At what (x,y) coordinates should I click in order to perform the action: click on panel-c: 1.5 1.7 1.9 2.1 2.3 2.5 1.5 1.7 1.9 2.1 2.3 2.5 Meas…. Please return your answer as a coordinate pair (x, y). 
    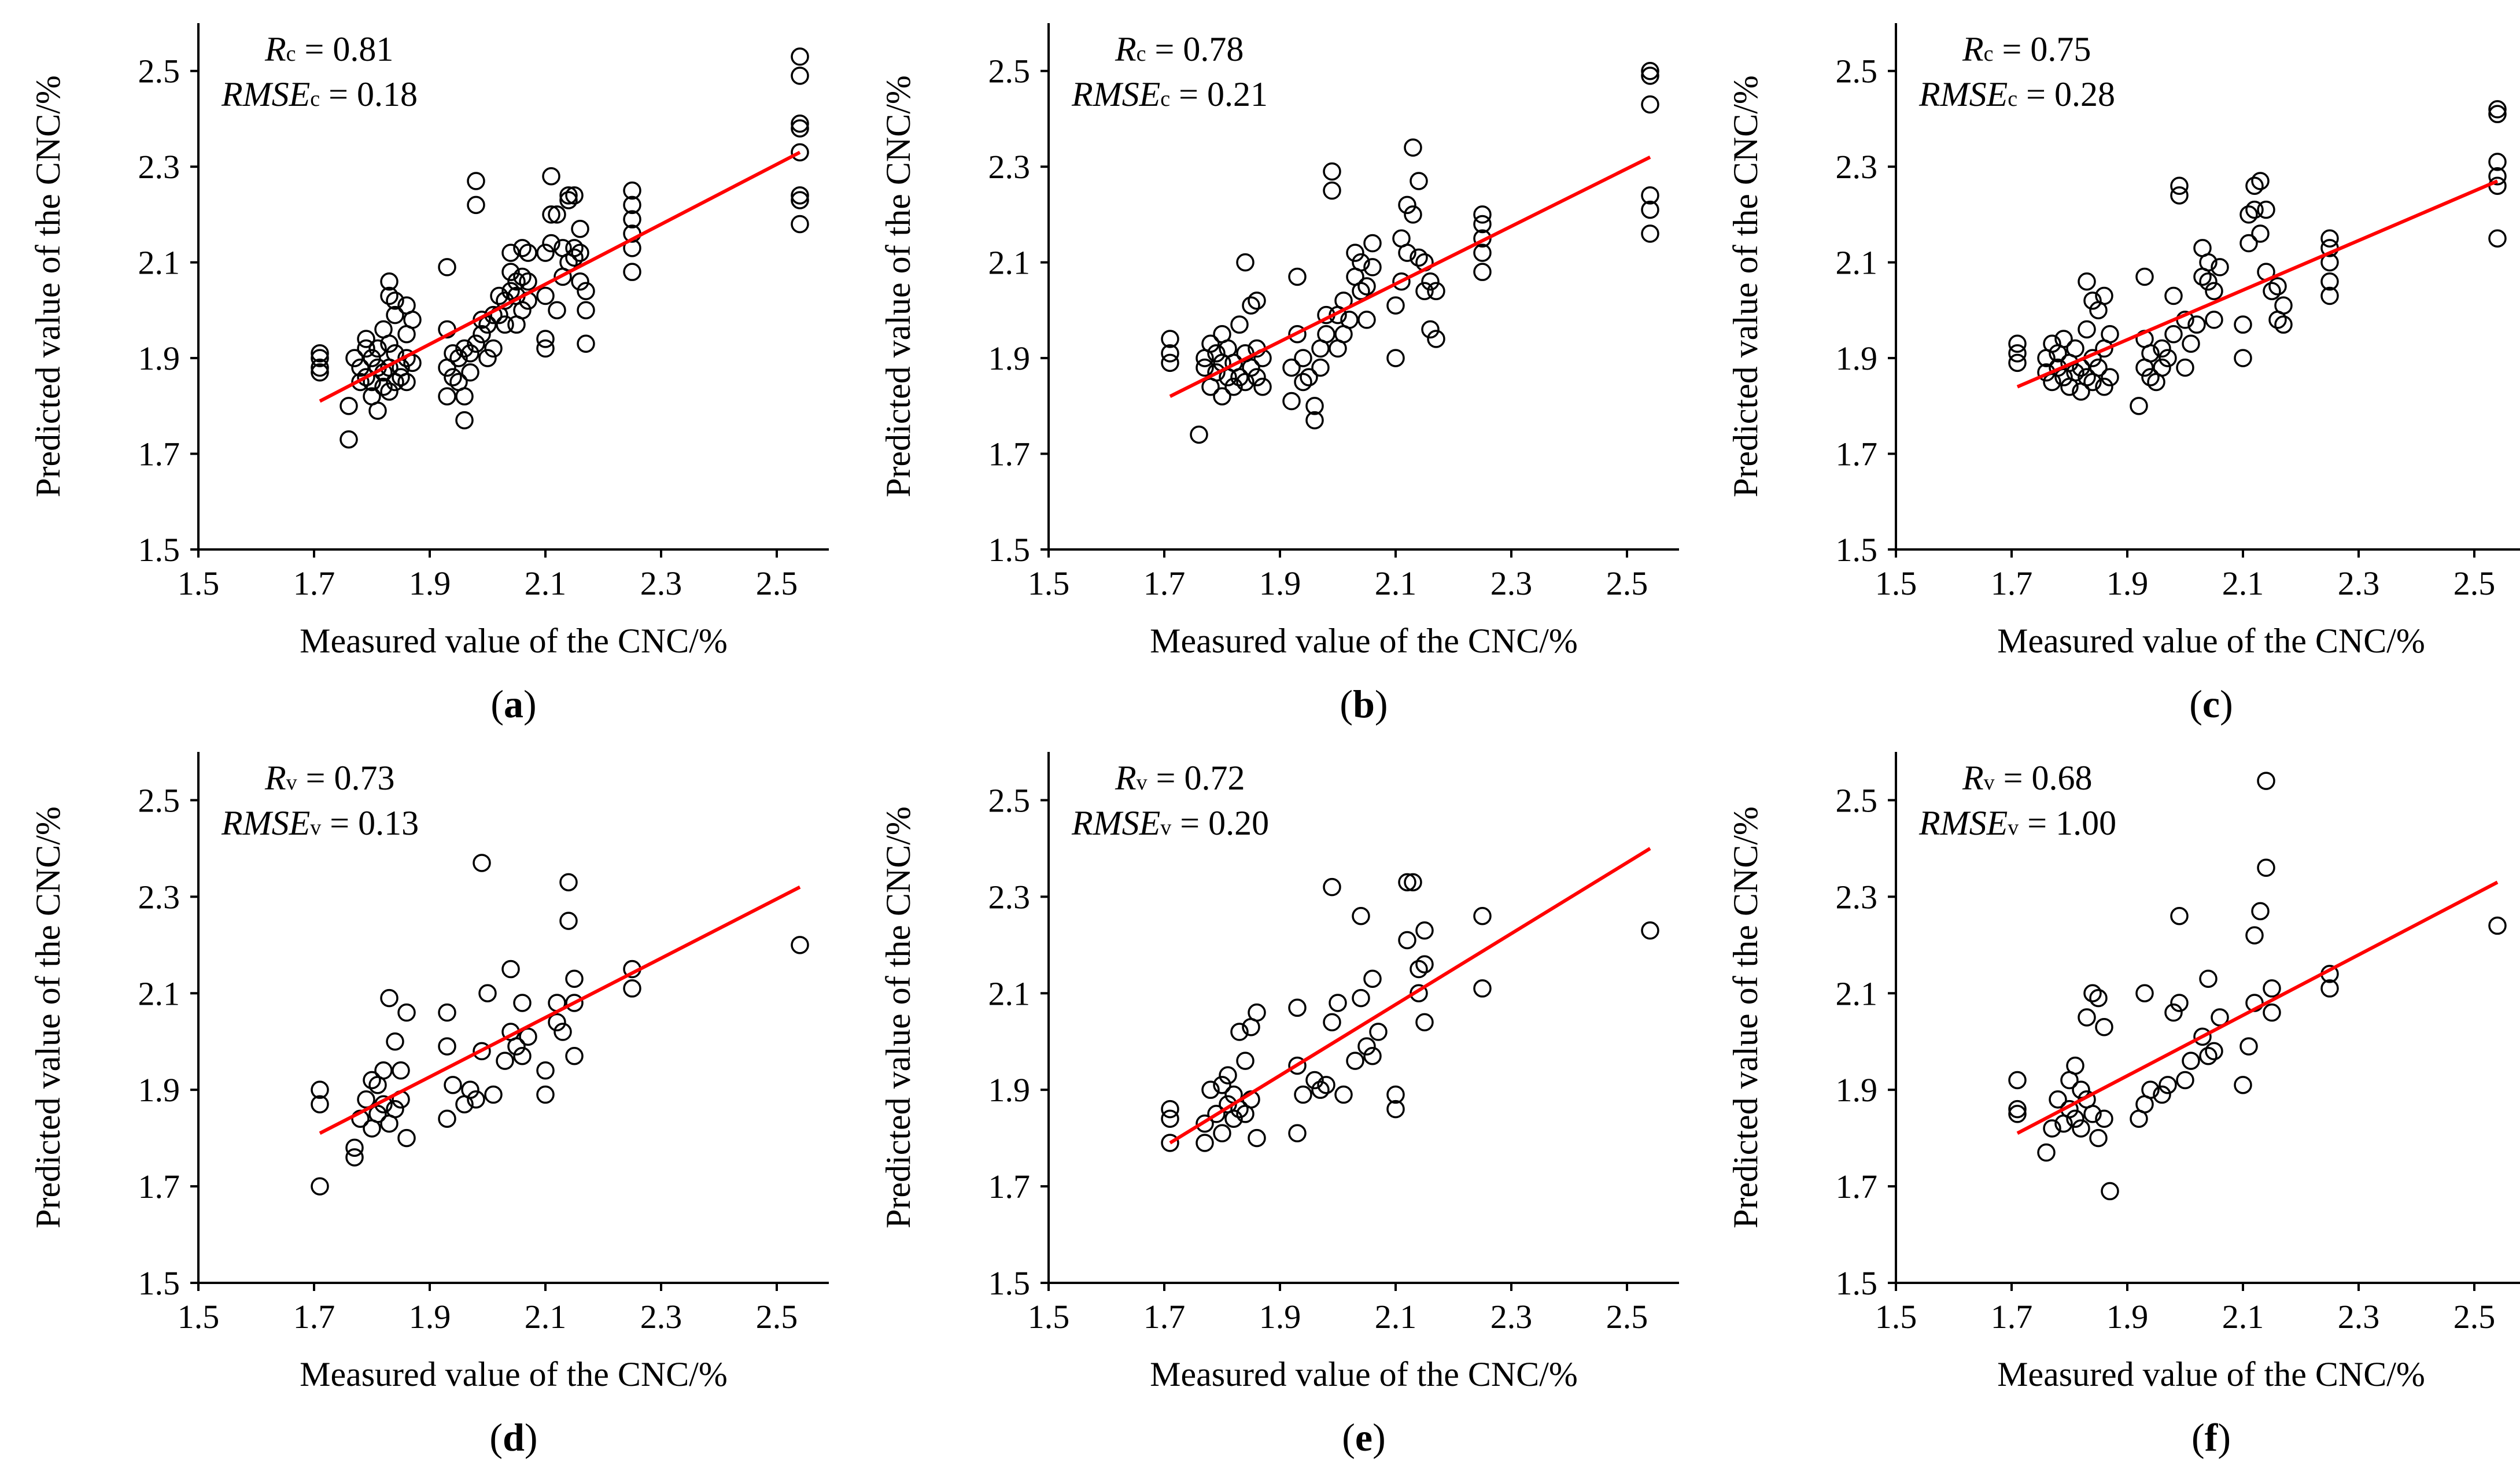
    Looking at the image, I should click on (2123, 374).